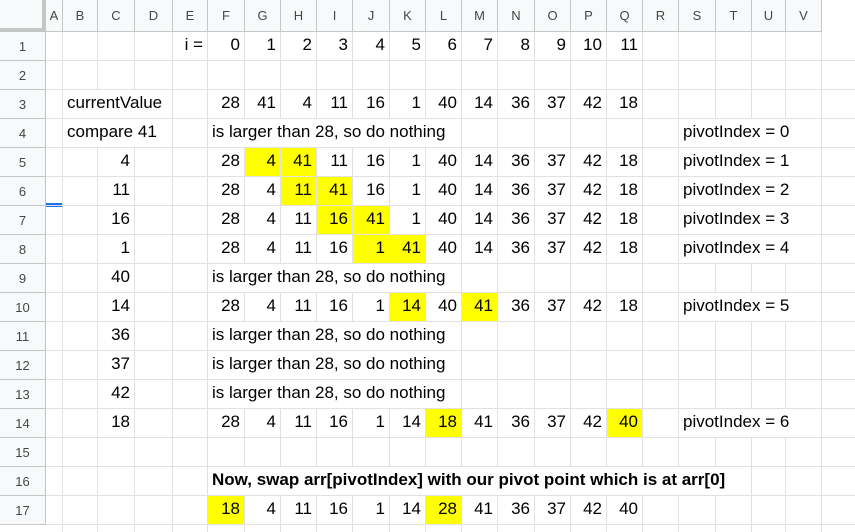  Describe the element at coordinates (335, 16) in the screenshot. I see `column-header-I: I` at that location.